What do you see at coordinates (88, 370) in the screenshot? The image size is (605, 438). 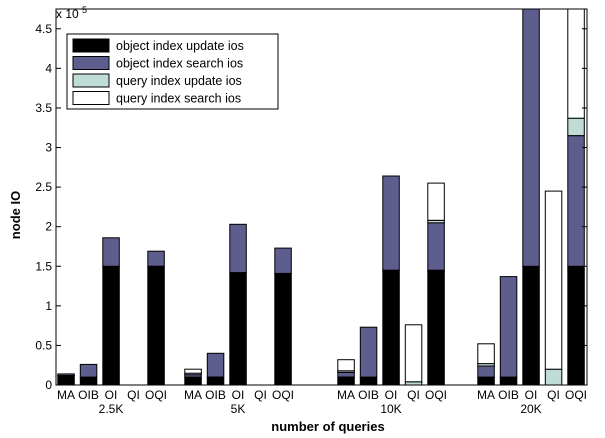 I see `bar-segment-2.5K-OIB-1` at bounding box center [88, 370].